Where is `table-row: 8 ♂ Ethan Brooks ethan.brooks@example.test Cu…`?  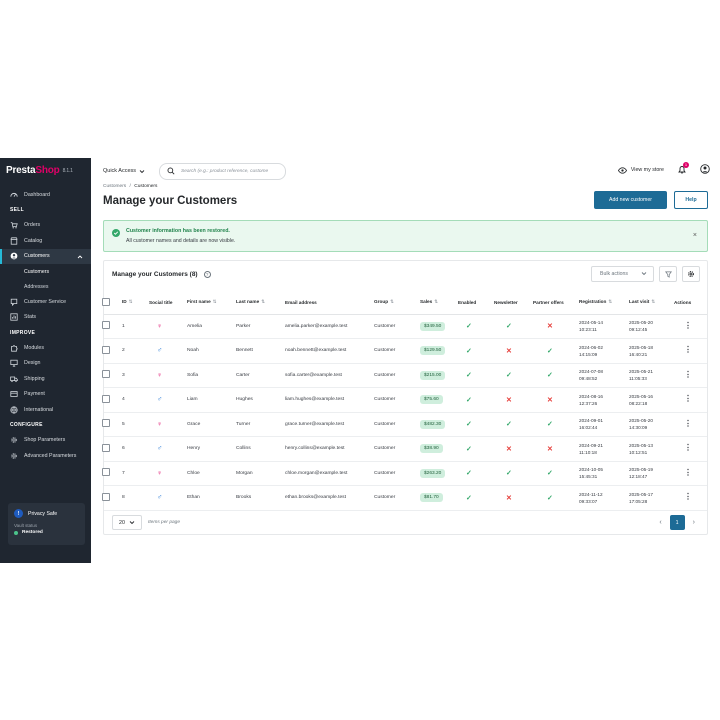 table-row: 8 ♂ Ethan Brooks ethan.brooks@example.test Cu… is located at coordinates (404, 498).